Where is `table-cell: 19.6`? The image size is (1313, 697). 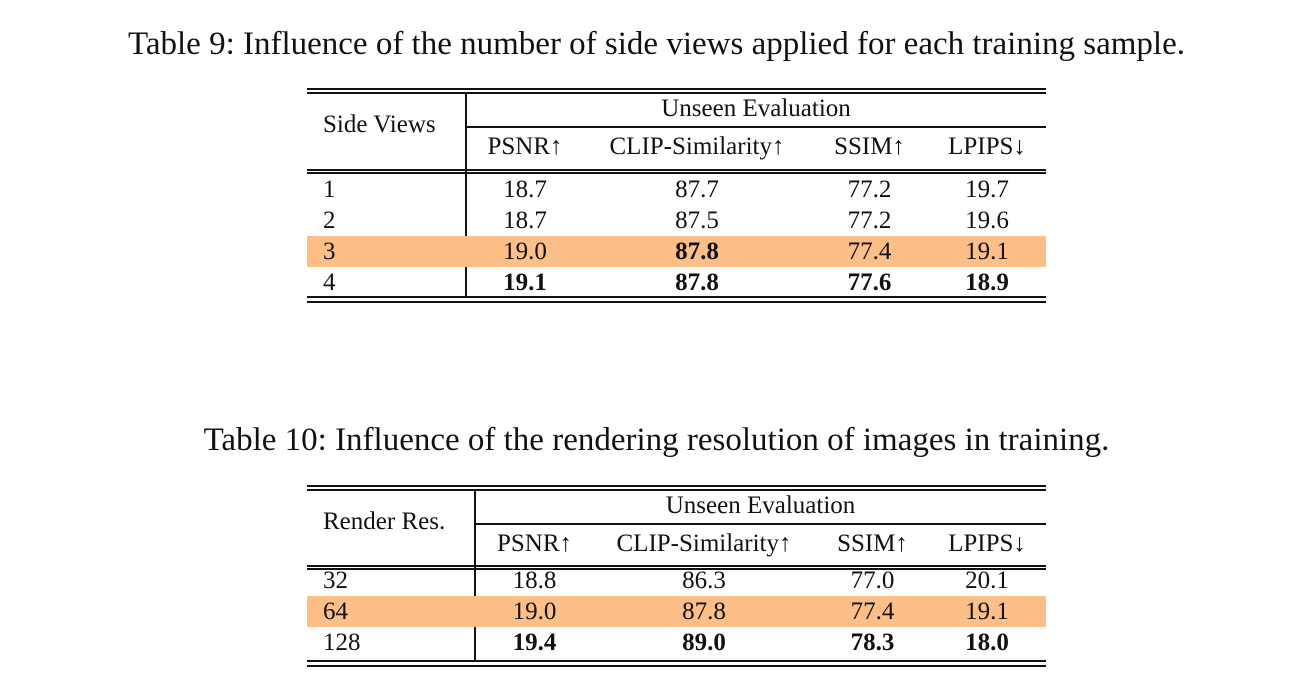 table-cell: 19.6 is located at coordinates (987, 220).